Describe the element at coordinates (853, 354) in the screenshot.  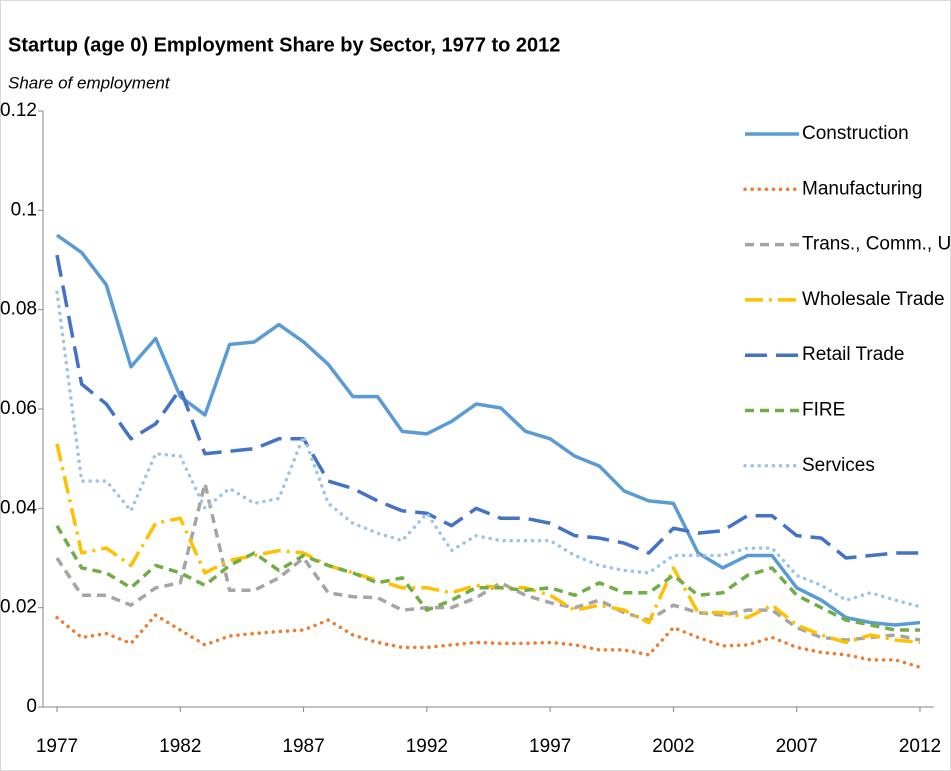
I see `legend-label: Retail Trade` at that location.